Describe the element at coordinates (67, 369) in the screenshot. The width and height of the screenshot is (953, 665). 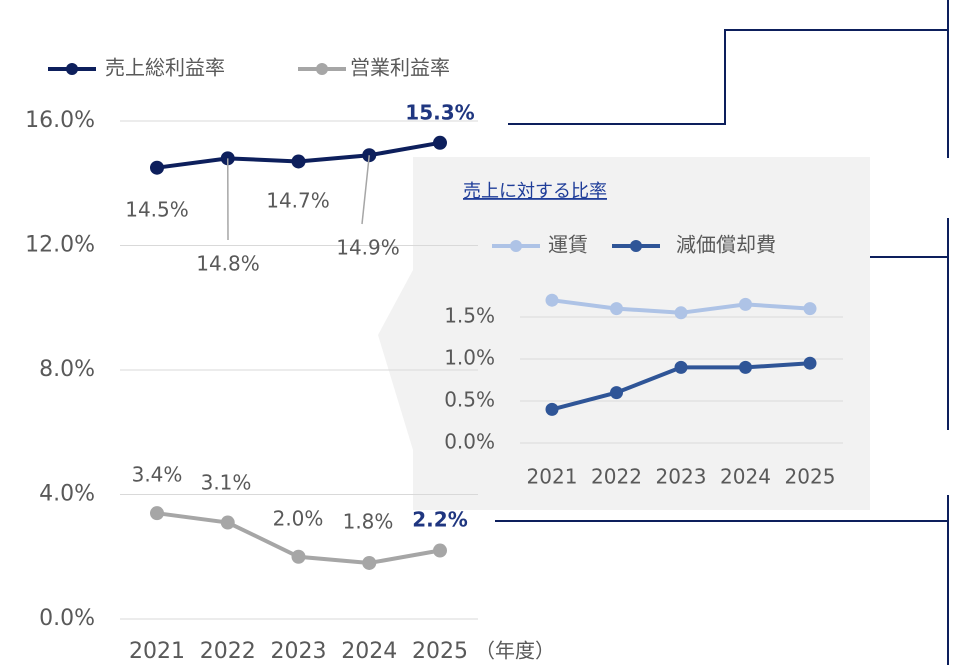
I see `y-tick-label: 8.0%` at that location.